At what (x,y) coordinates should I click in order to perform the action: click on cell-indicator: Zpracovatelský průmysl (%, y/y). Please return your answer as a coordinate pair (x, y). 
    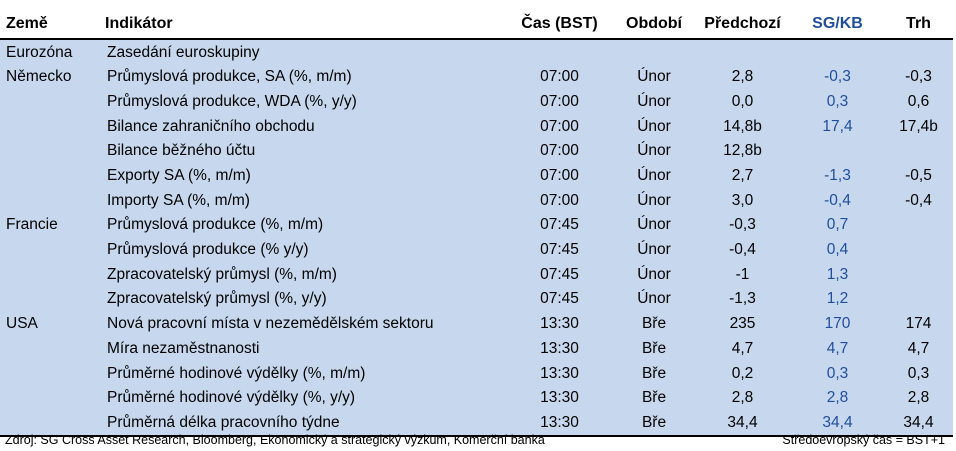
    Looking at the image, I should click on (217, 299).